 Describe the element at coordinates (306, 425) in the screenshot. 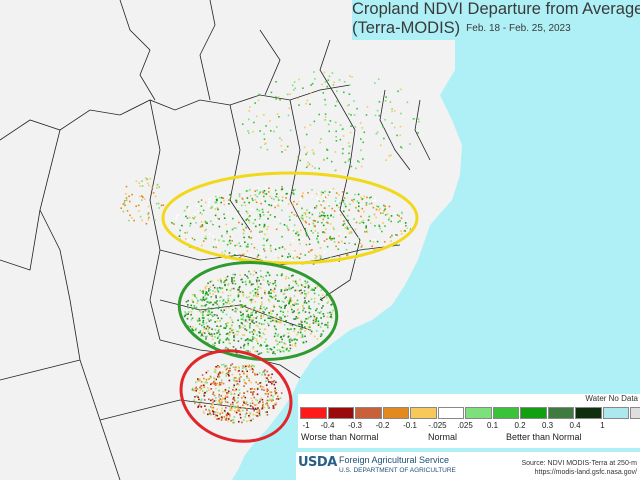

I see `legend-tick-label: -1` at that location.